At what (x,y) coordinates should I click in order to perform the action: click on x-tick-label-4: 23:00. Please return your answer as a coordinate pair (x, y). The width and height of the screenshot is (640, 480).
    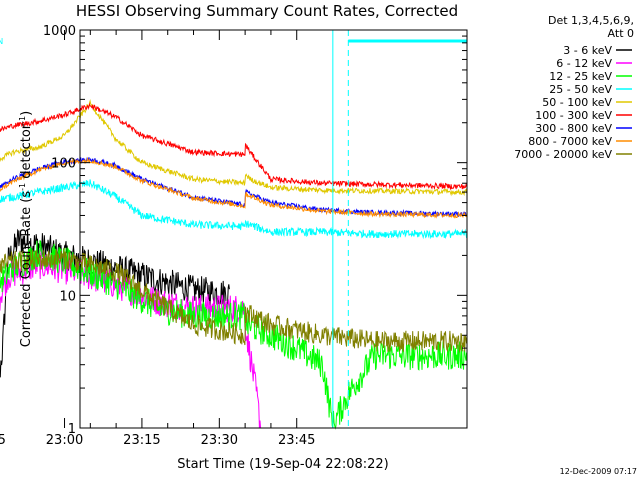
    Looking at the image, I should click on (64, 440).